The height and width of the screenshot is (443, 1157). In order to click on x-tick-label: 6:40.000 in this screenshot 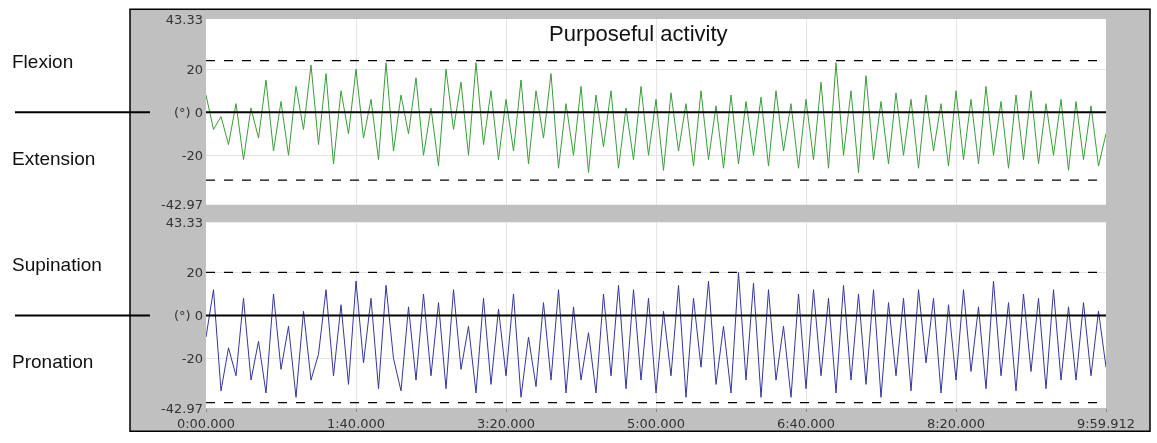, I will do `click(806, 423)`.